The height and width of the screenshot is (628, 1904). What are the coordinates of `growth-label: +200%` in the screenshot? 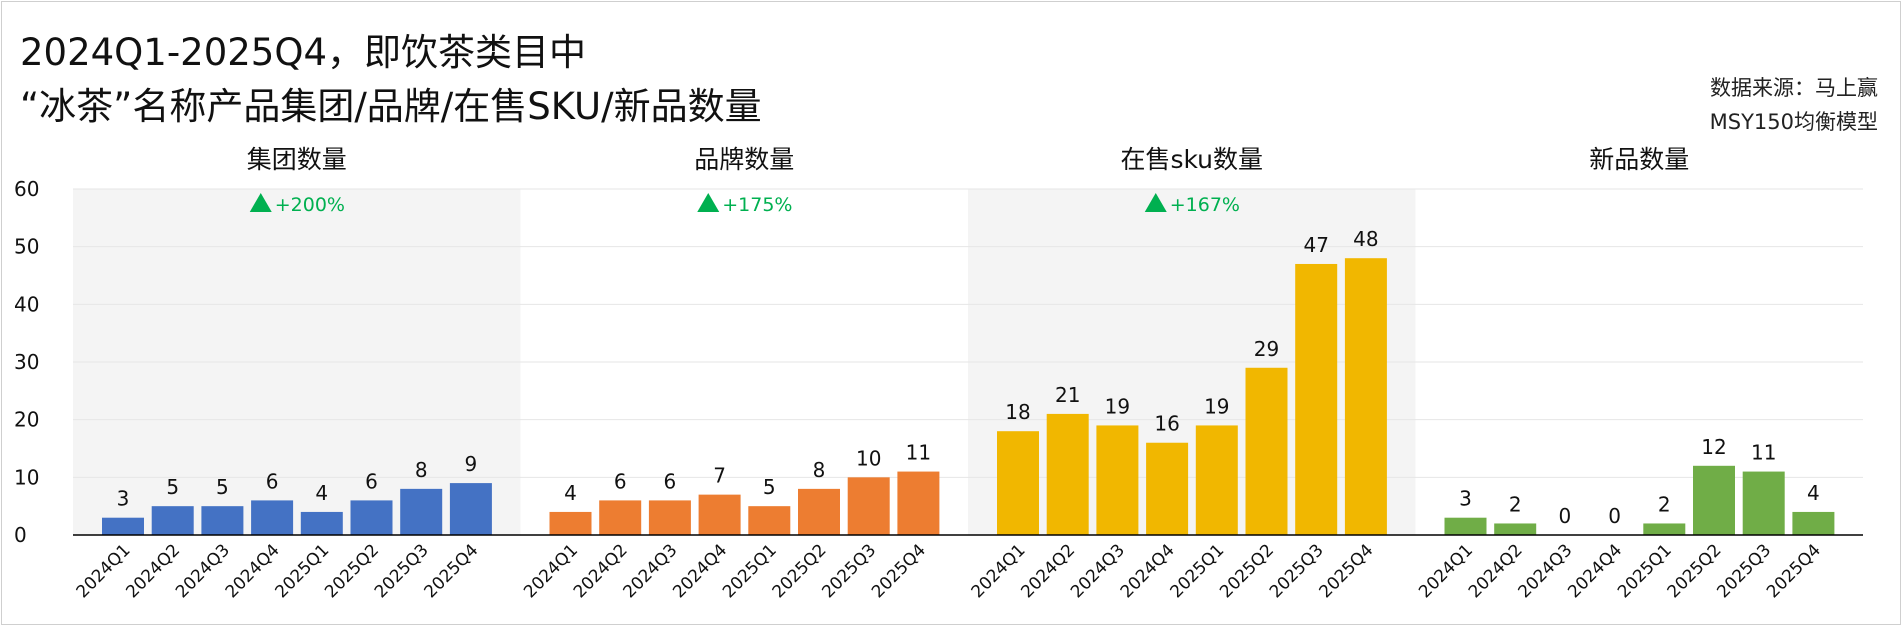 It's located at (310, 205).